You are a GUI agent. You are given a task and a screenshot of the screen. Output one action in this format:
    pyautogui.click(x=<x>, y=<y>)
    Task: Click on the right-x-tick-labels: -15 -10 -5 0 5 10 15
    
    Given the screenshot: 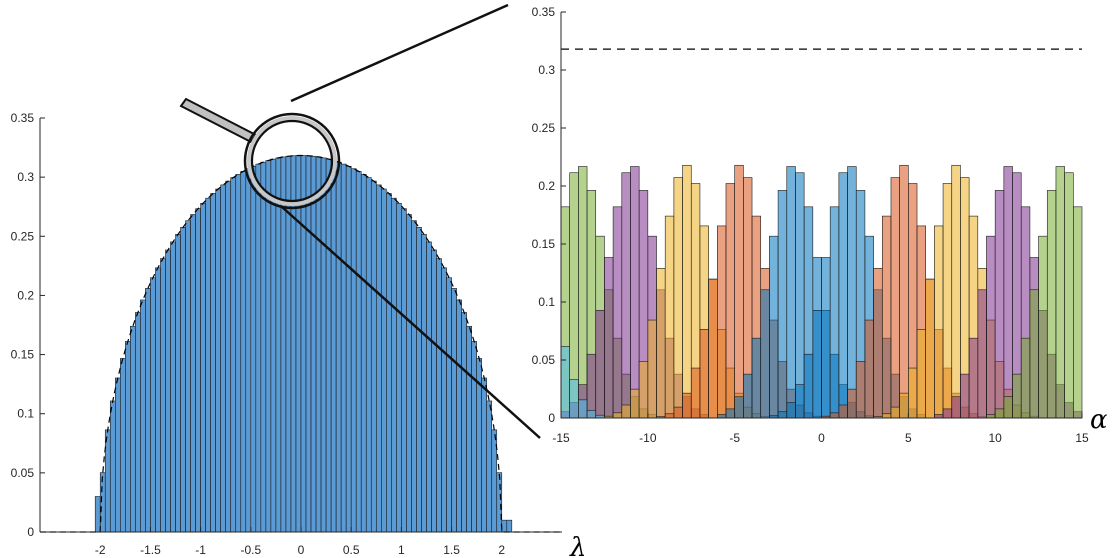 What is the action you would take?
    pyautogui.click(x=820, y=438)
    